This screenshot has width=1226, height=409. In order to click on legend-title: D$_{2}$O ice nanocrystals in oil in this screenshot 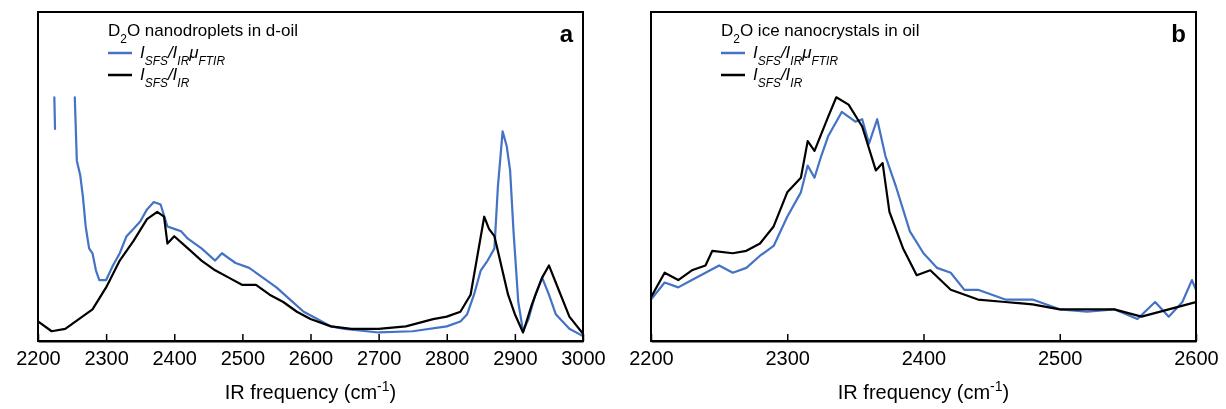, I will do `click(820, 33)`.